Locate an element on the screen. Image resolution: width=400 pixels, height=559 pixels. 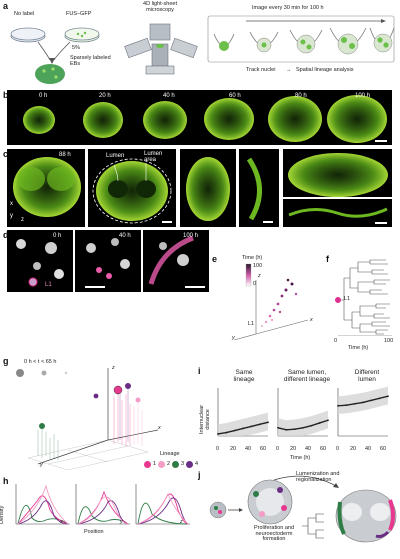
axis-x-g: x is located at coordinates (159, 428).